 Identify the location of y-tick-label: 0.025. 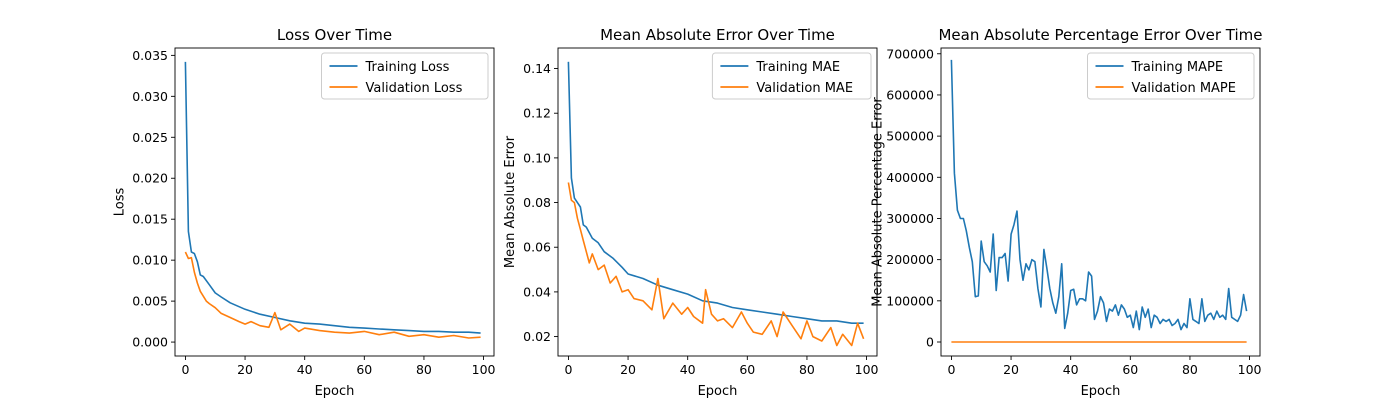
(150, 137).